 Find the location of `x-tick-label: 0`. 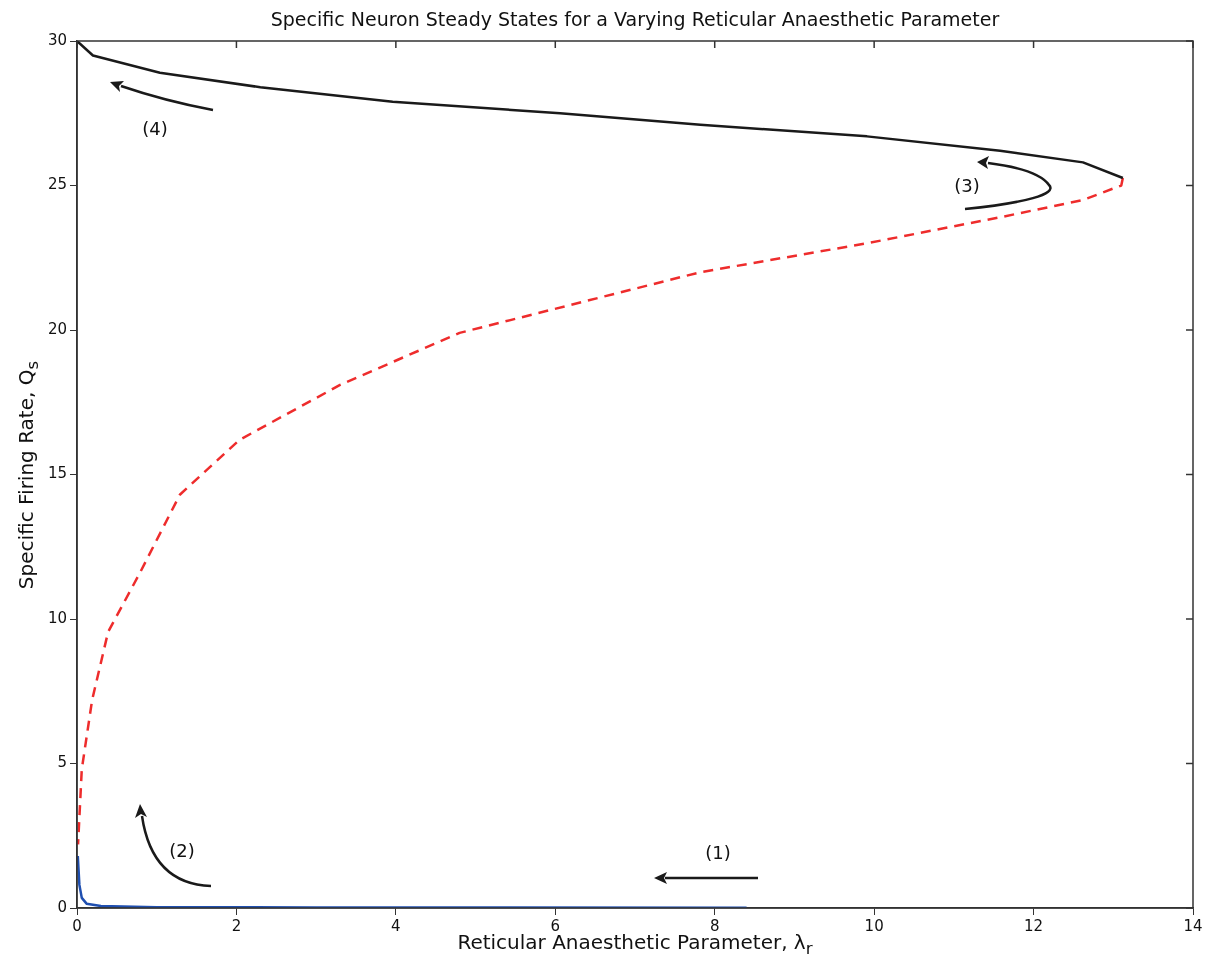

x-tick-label: 0 is located at coordinates (77, 925).